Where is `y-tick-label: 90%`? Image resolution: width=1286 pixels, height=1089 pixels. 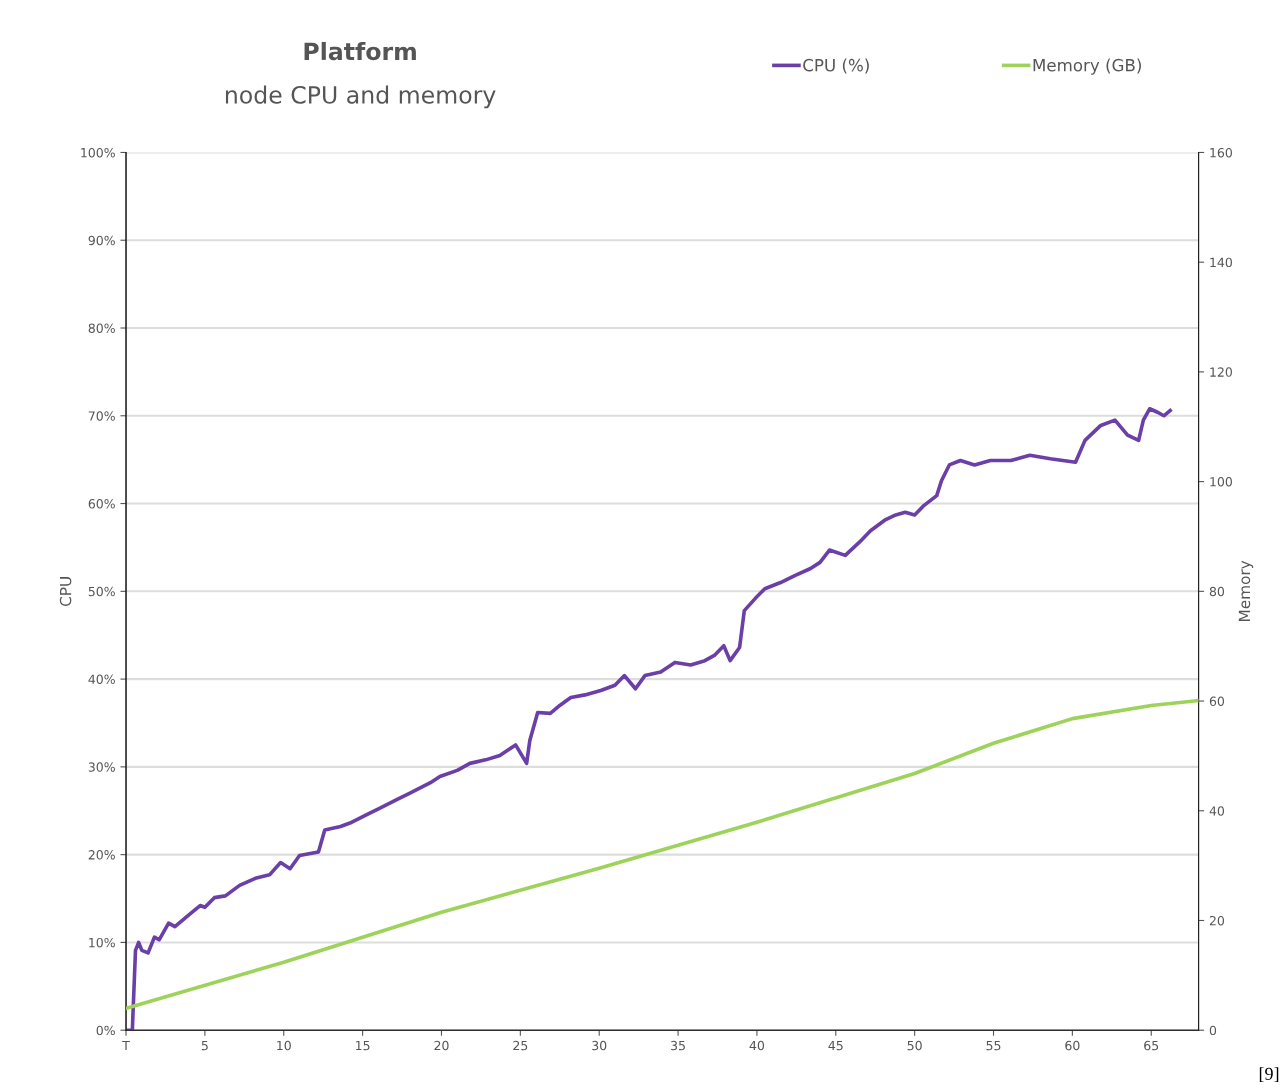
y-tick-label: 90% is located at coordinates (101, 240).